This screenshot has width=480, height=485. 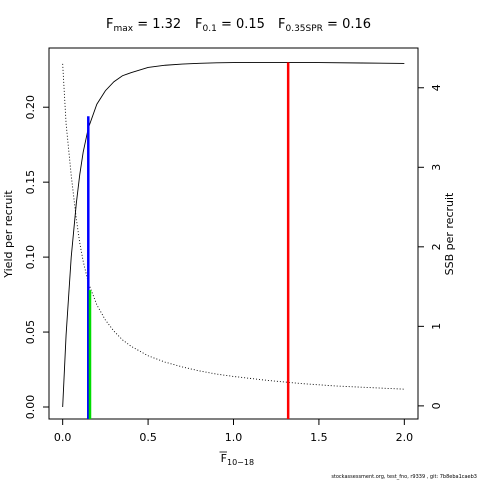 I want to click on x-tick-label: 1.5, so click(x=319, y=437).